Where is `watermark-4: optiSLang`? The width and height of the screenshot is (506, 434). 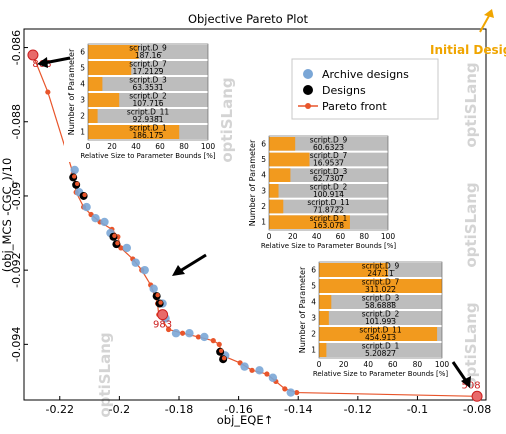
watermark-4: optiSLang is located at coordinates (471, 344).